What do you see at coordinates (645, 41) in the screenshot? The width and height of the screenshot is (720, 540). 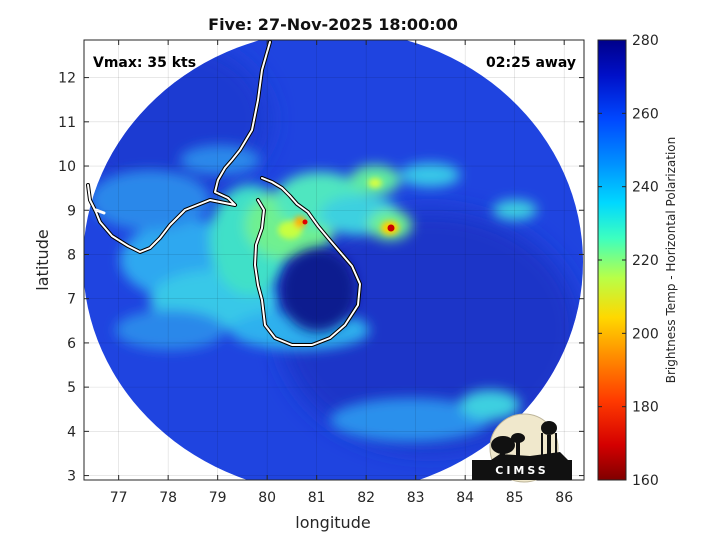 I see `colorbar-tick-label: 280` at bounding box center [645, 41].